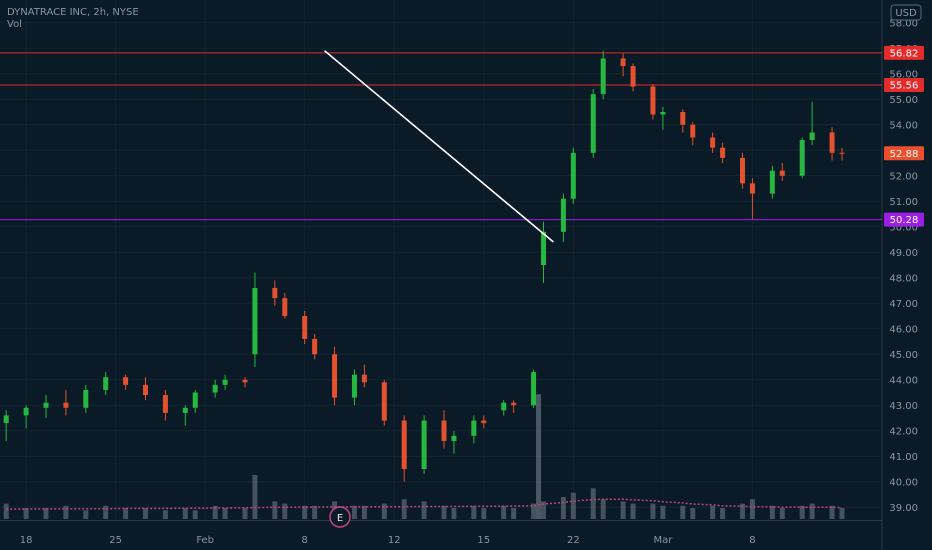 This screenshot has width=932, height=550. What do you see at coordinates (904, 219) in the screenshot?
I see `support-price-tag: 50.28` at bounding box center [904, 219].